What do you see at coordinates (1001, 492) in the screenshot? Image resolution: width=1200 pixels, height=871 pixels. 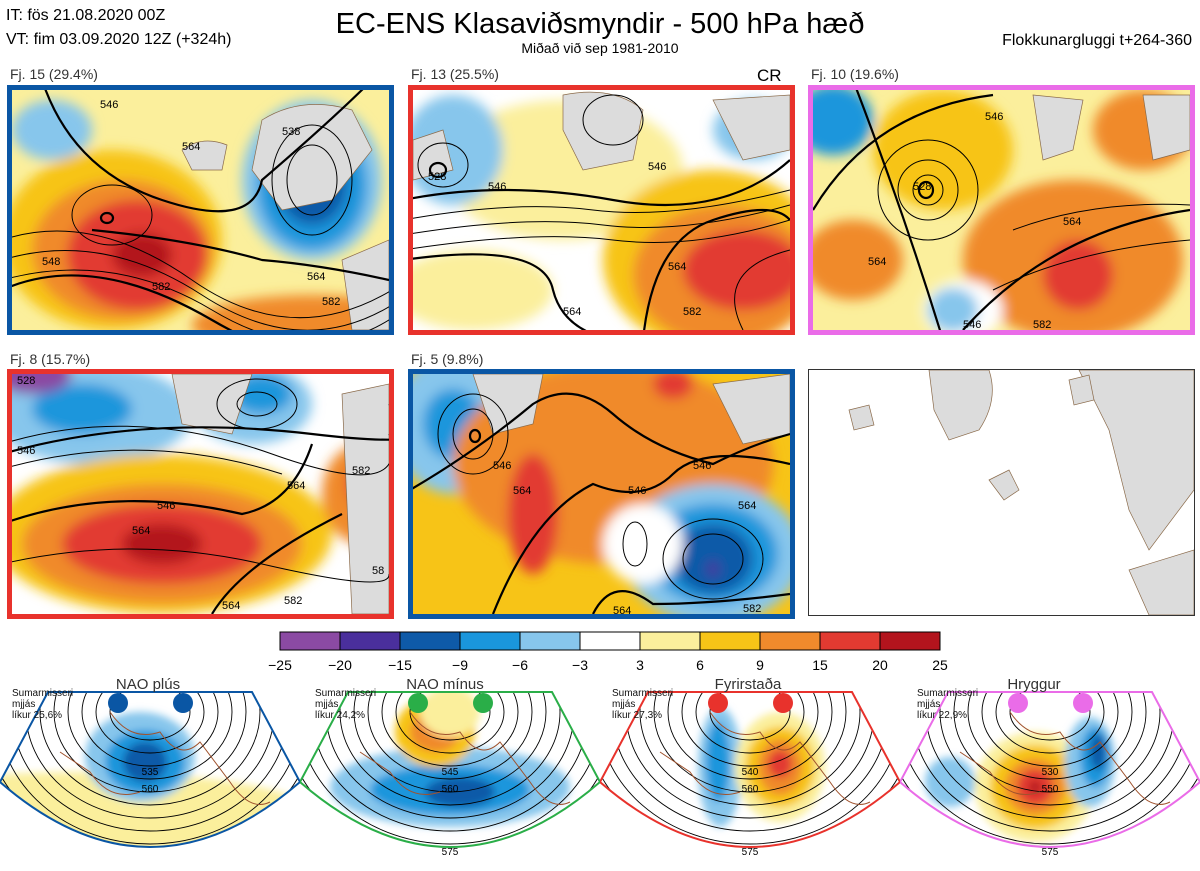 I see `empty-map` at bounding box center [1001, 492].